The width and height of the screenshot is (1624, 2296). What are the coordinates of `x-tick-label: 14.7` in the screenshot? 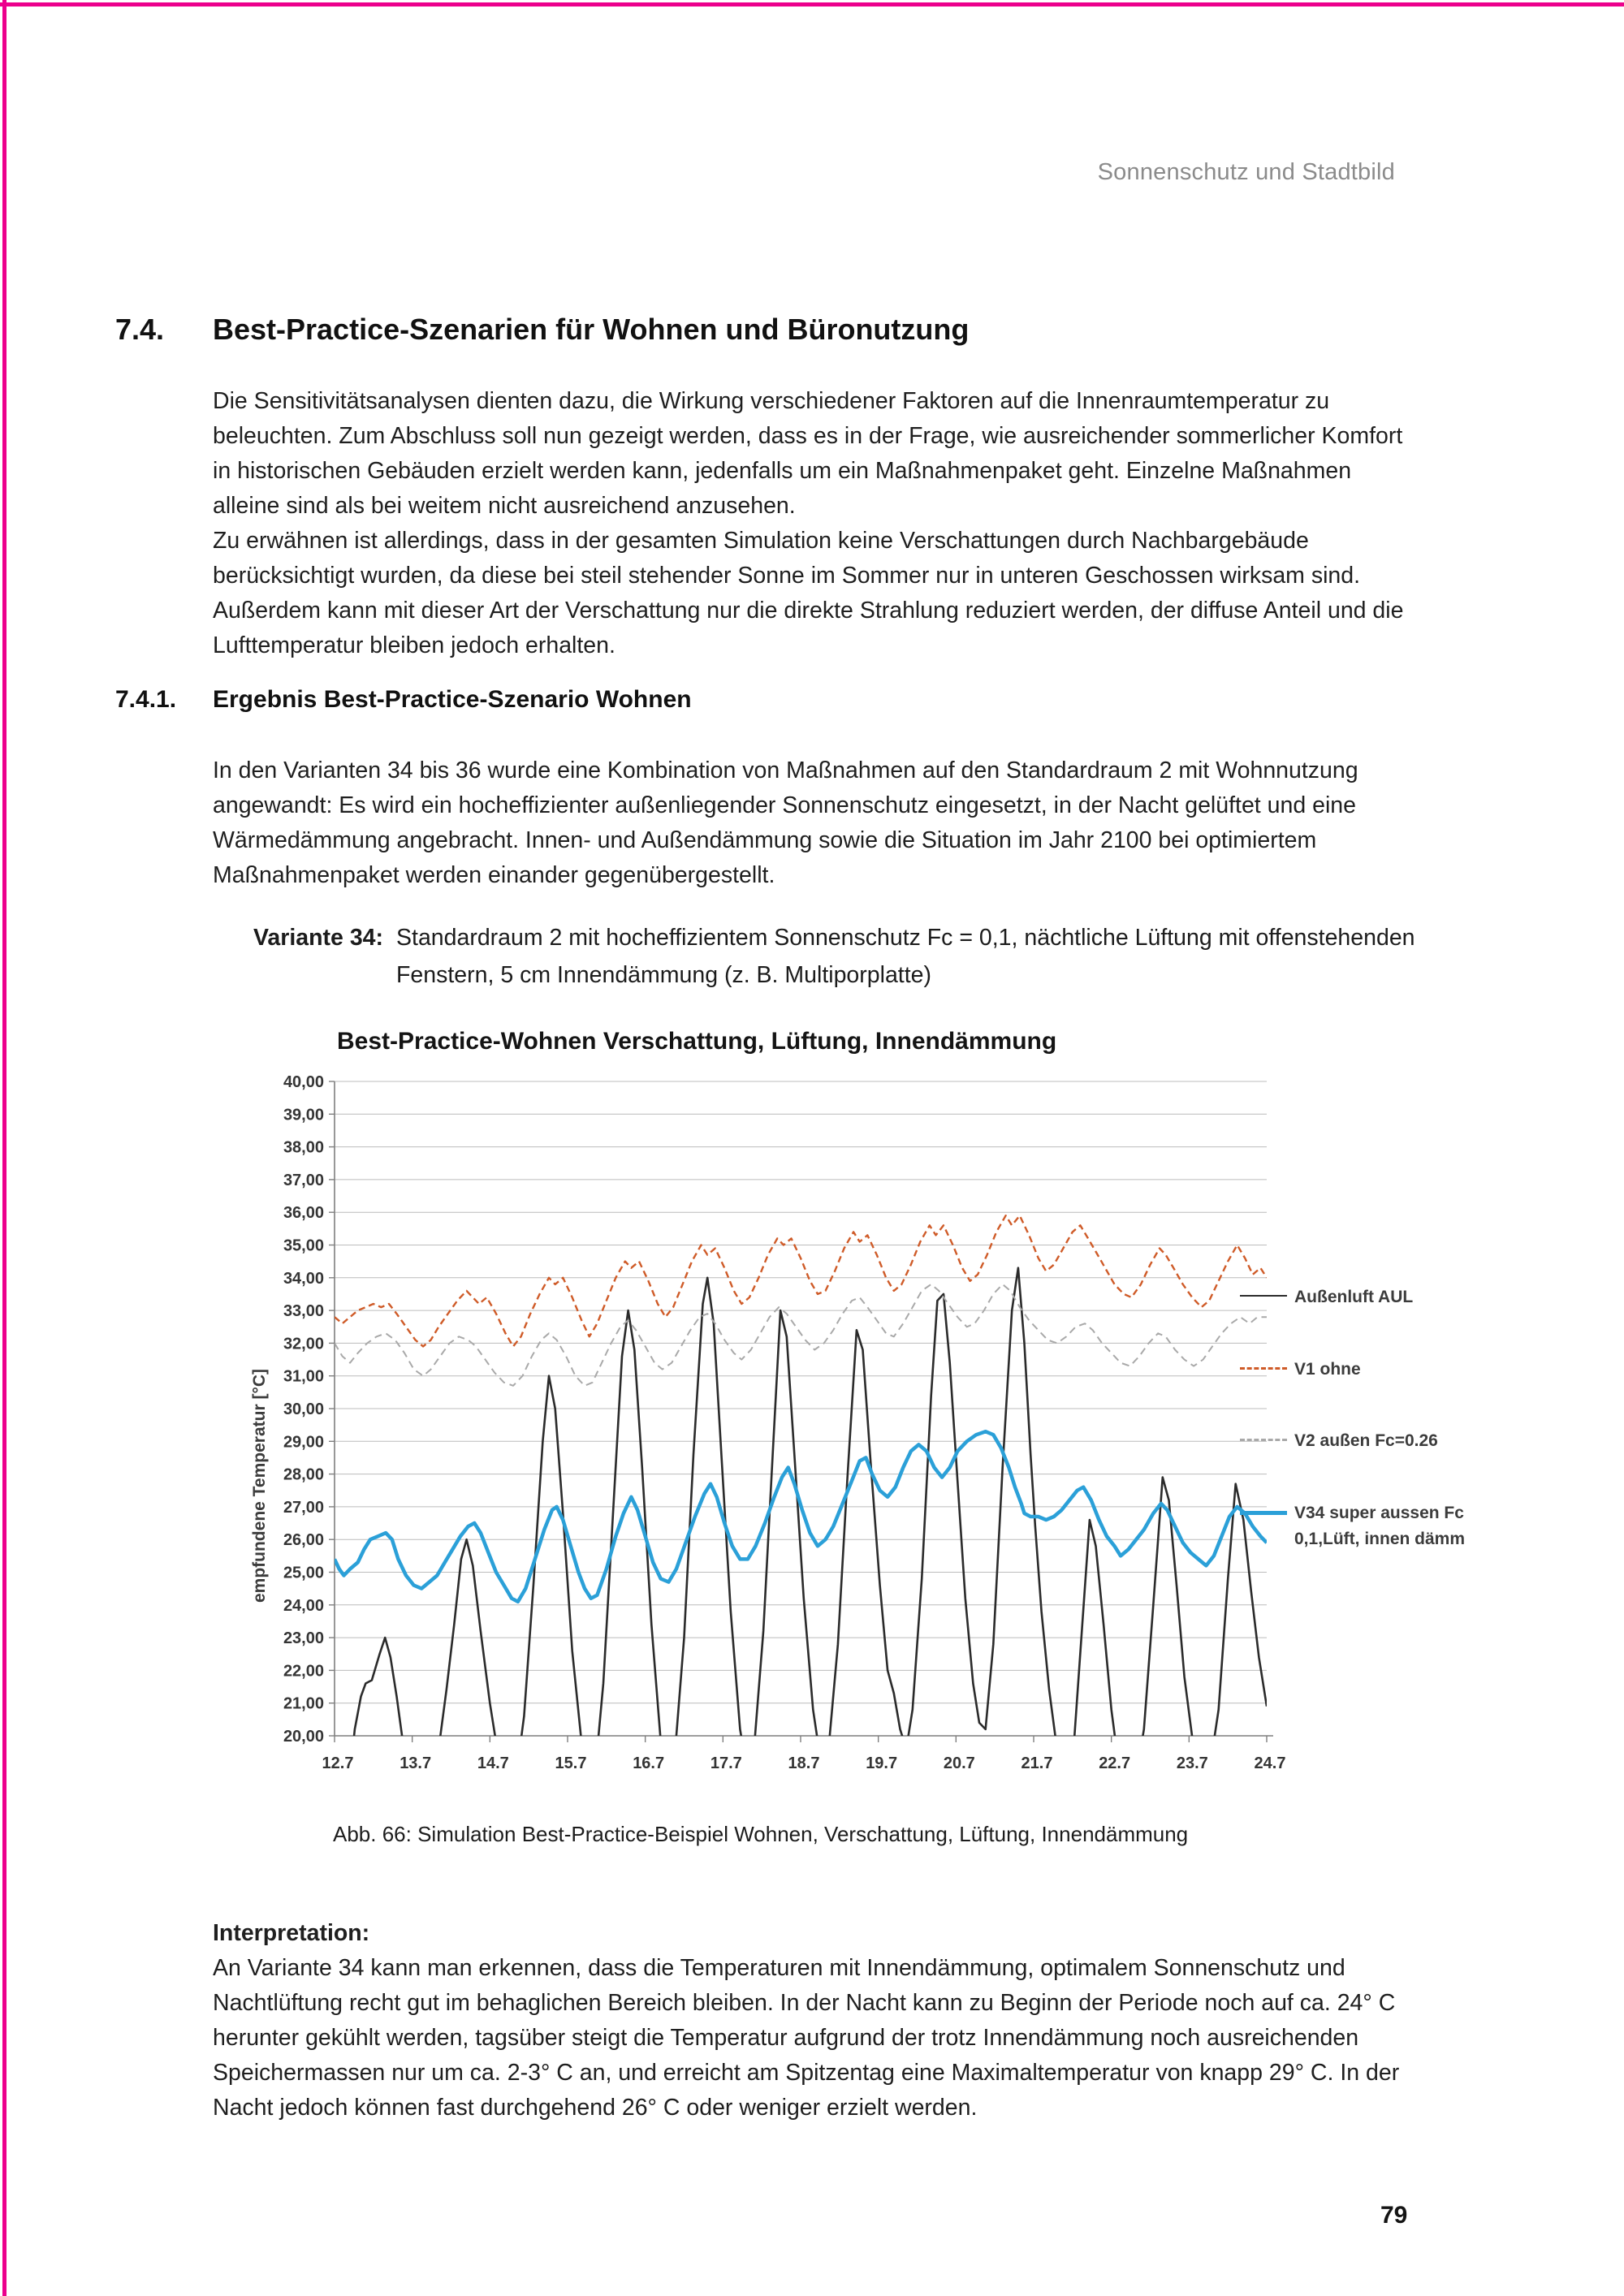 It's located at (493, 1763).